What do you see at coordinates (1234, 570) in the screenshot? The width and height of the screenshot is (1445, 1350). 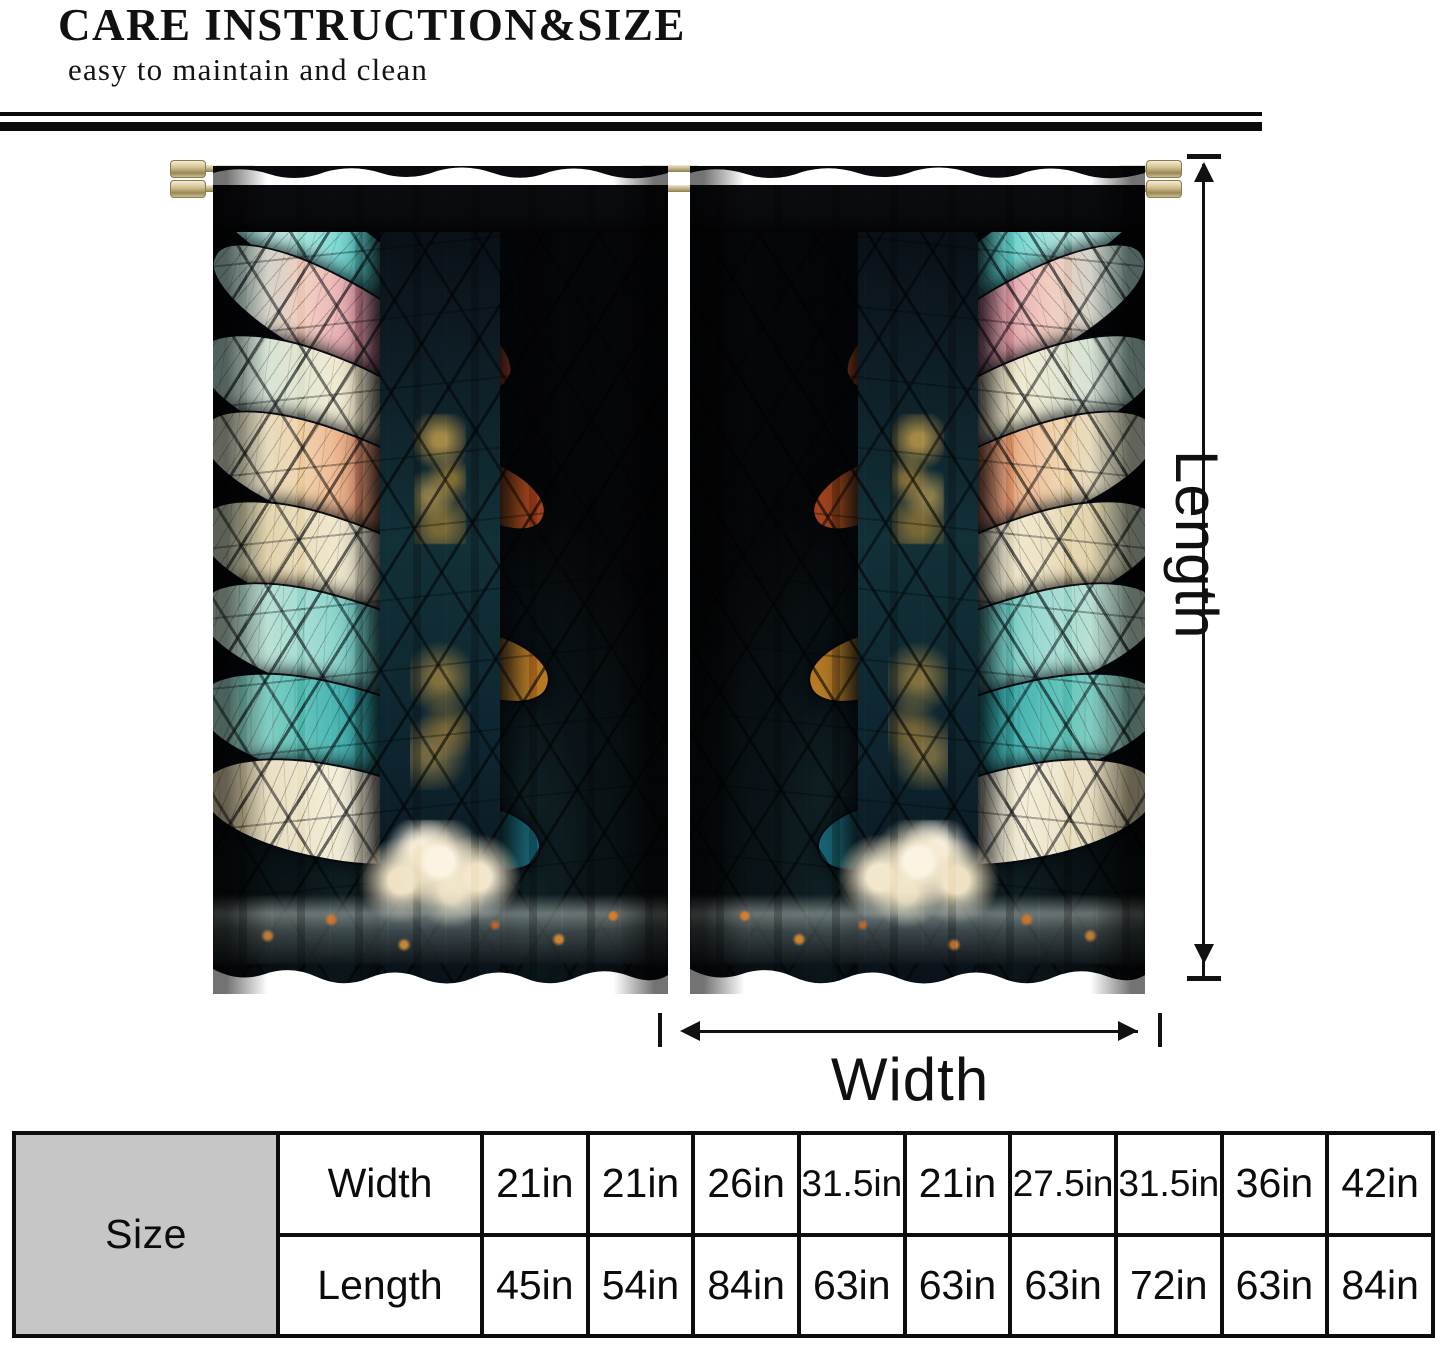 I see `length-dimension-callout: Length` at bounding box center [1234, 570].